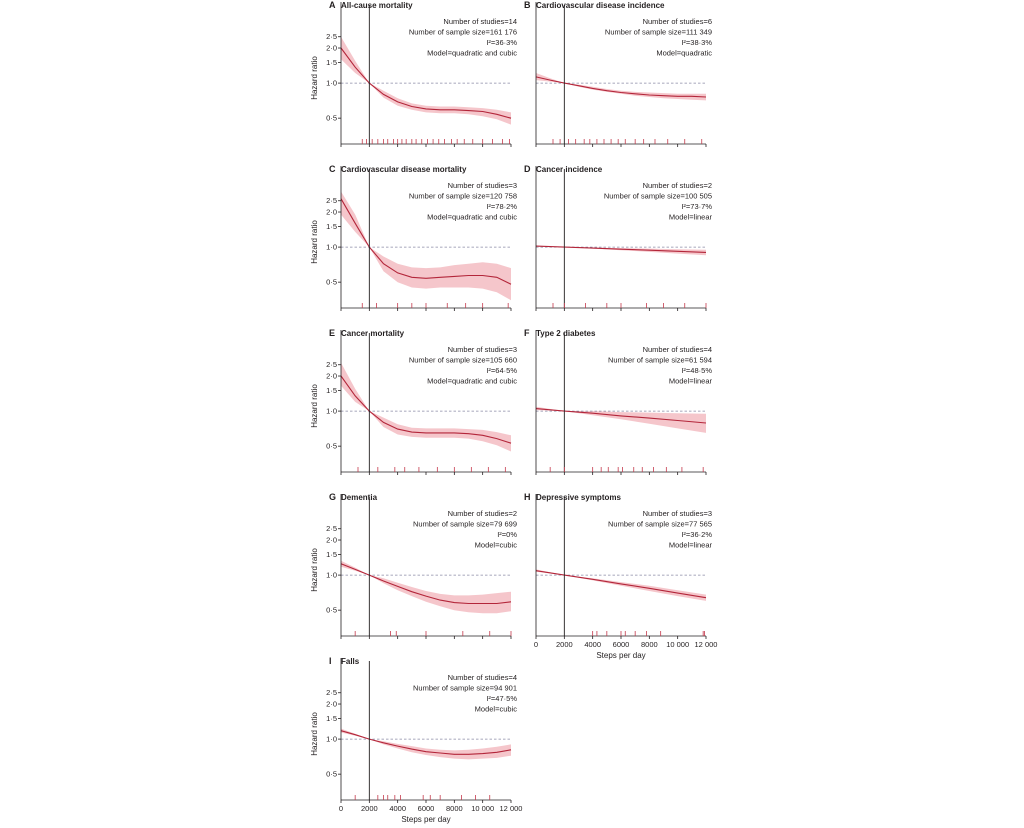  I want to click on stat-line: Model=quadratic, so click(684, 53).